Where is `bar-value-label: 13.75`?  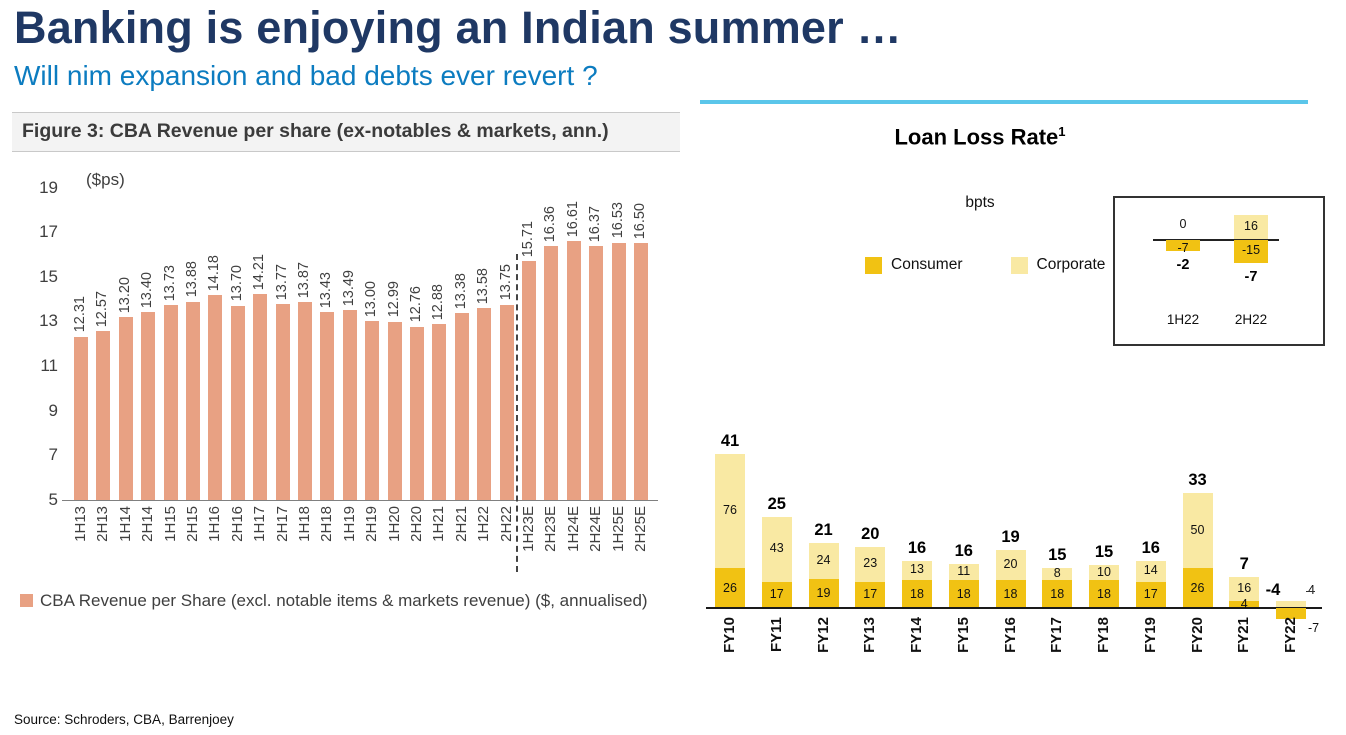
bar-value-label: 13.75 is located at coordinates (505, 282).